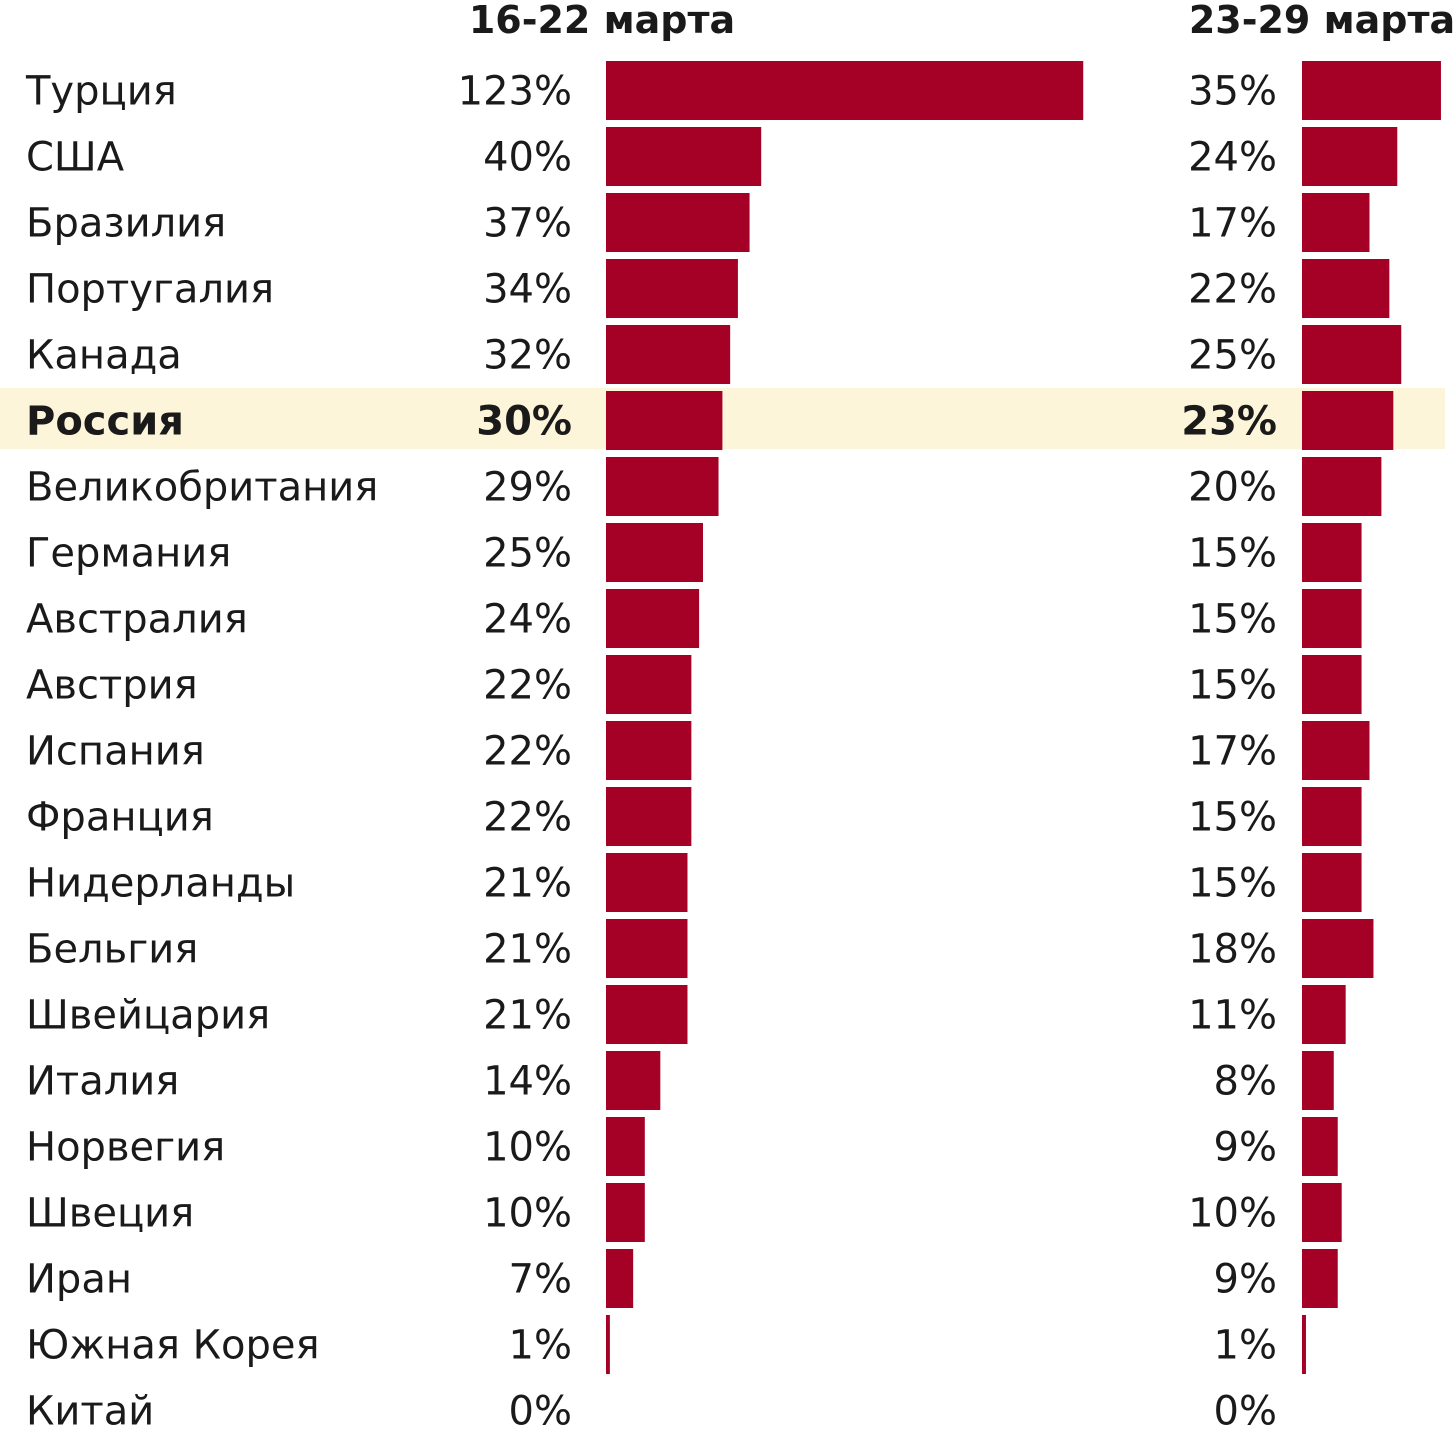 Image resolution: width=1455 pixels, height=1440 pixels. What do you see at coordinates (137, 620) in the screenshot?
I see `category-label: Австралия` at bounding box center [137, 620].